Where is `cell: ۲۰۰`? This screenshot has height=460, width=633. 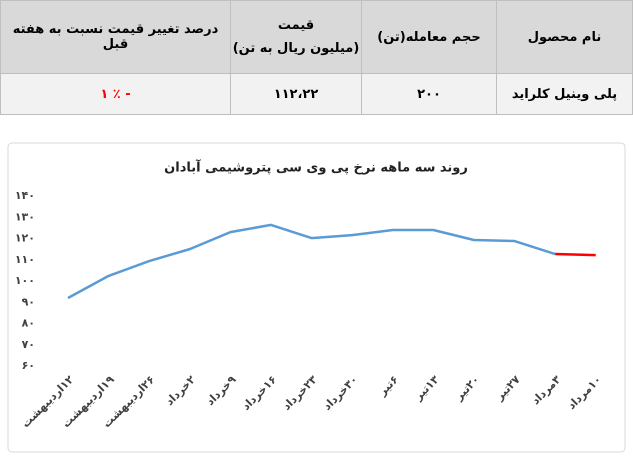 cell: ۲۰۰ is located at coordinates (429, 94).